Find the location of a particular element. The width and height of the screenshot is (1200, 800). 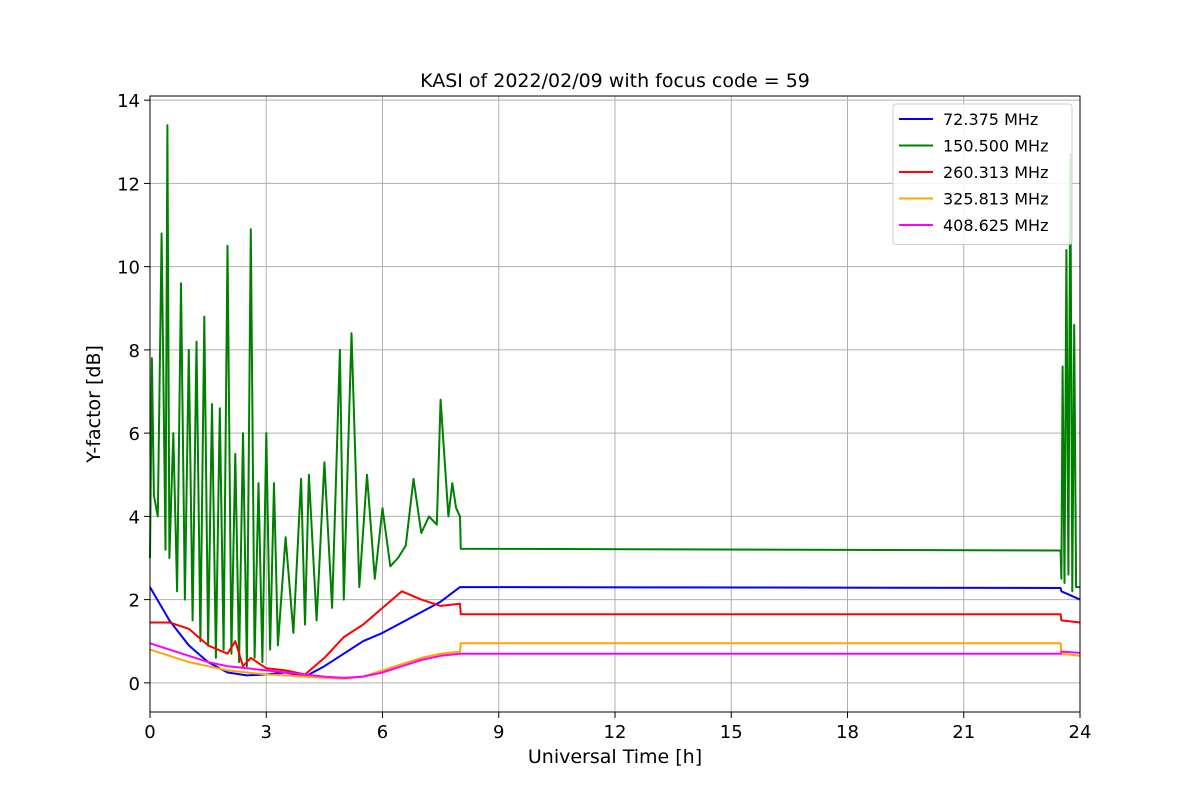

x-tick-label: 18 is located at coordinates (847, 732).